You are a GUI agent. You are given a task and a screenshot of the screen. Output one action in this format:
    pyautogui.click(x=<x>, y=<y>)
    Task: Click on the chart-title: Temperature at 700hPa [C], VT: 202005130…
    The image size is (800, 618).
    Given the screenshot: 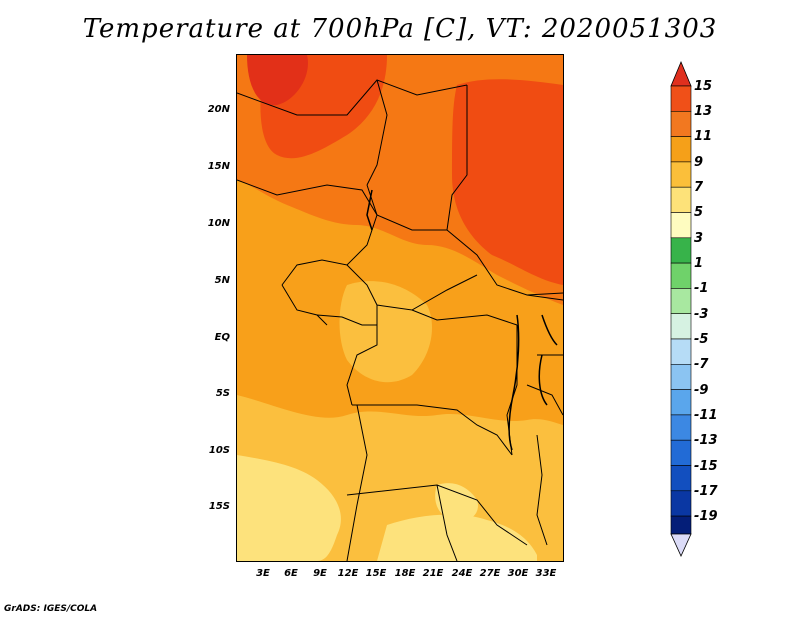 What is the action you would take?
    pyautogui.click(x=400, y=29)
    